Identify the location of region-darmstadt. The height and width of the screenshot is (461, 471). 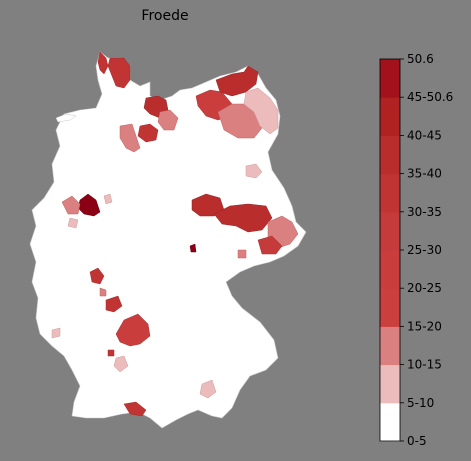
(114, 304).